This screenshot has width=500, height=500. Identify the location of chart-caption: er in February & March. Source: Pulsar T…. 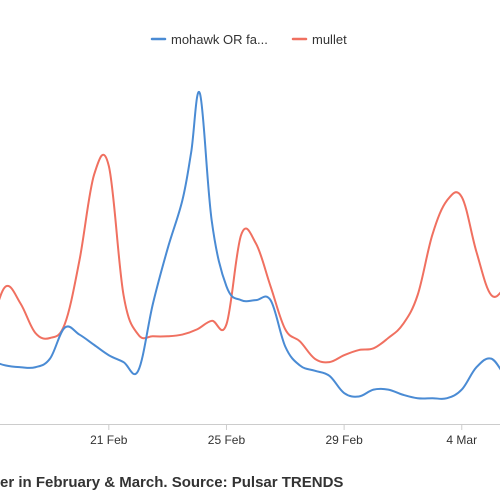
(171, 482).